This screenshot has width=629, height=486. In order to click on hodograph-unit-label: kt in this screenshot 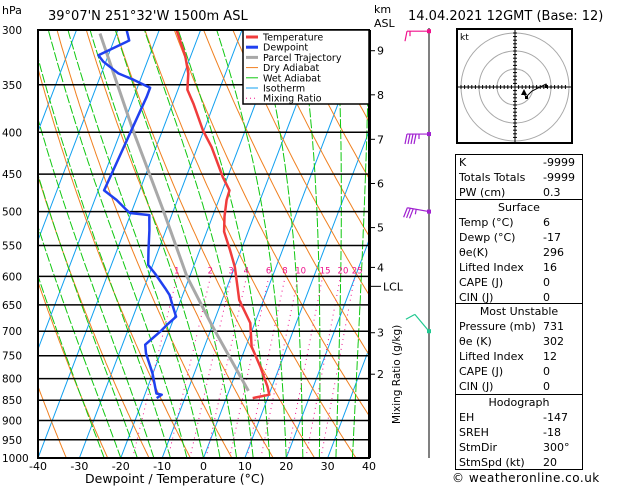, I will do `click(464, 38)`.